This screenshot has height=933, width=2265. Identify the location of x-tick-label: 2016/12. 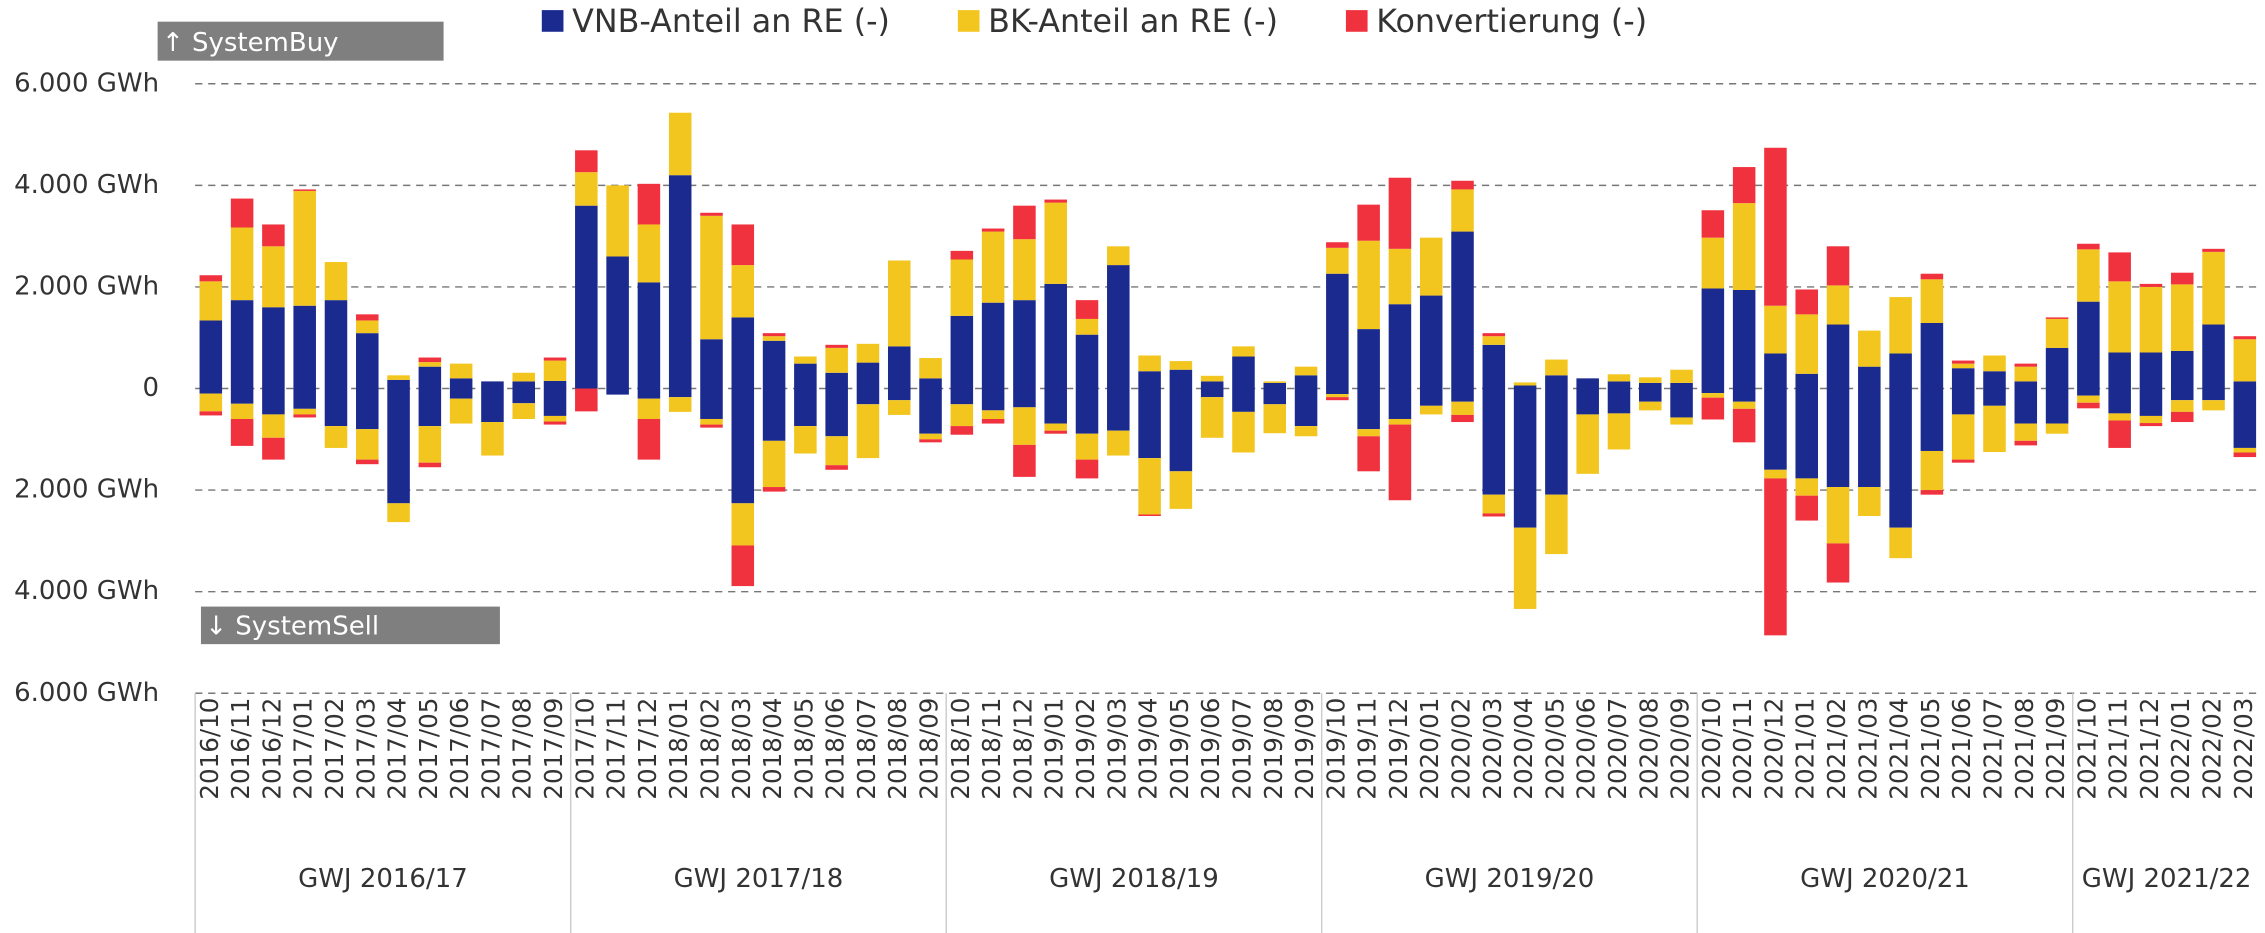
(271, 749).